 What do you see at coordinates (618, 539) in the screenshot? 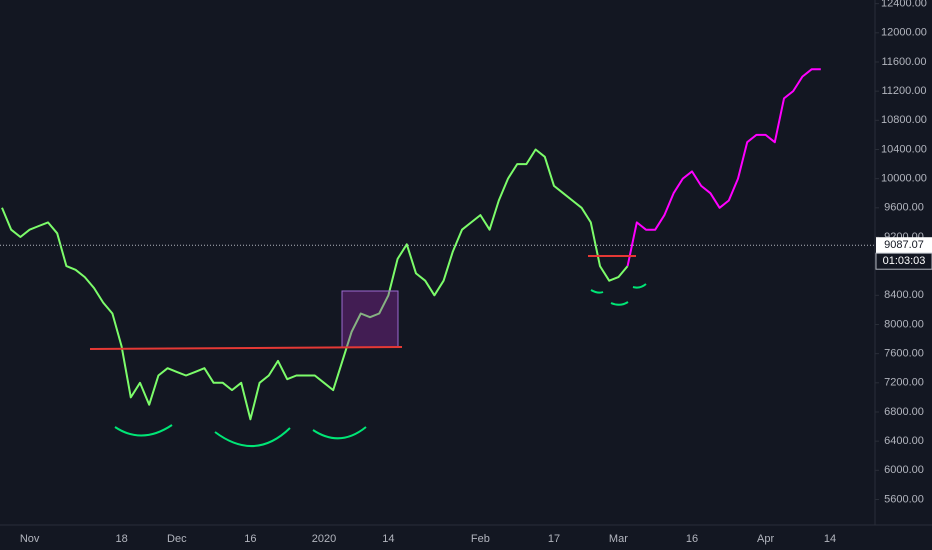
I see `x-tick-label: Mar` at bounding box center [618, 539].